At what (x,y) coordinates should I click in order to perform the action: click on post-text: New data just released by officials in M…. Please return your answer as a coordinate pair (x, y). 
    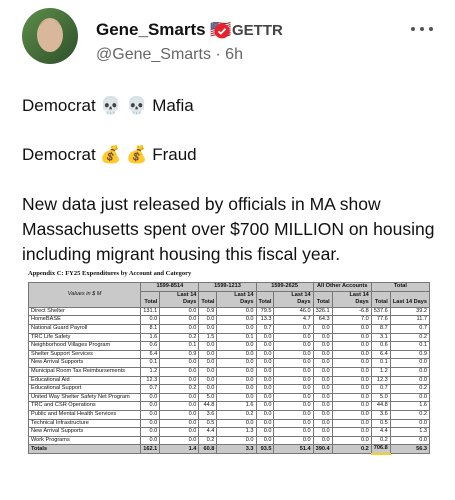
    Looking at the image, I should click on (228, 229).